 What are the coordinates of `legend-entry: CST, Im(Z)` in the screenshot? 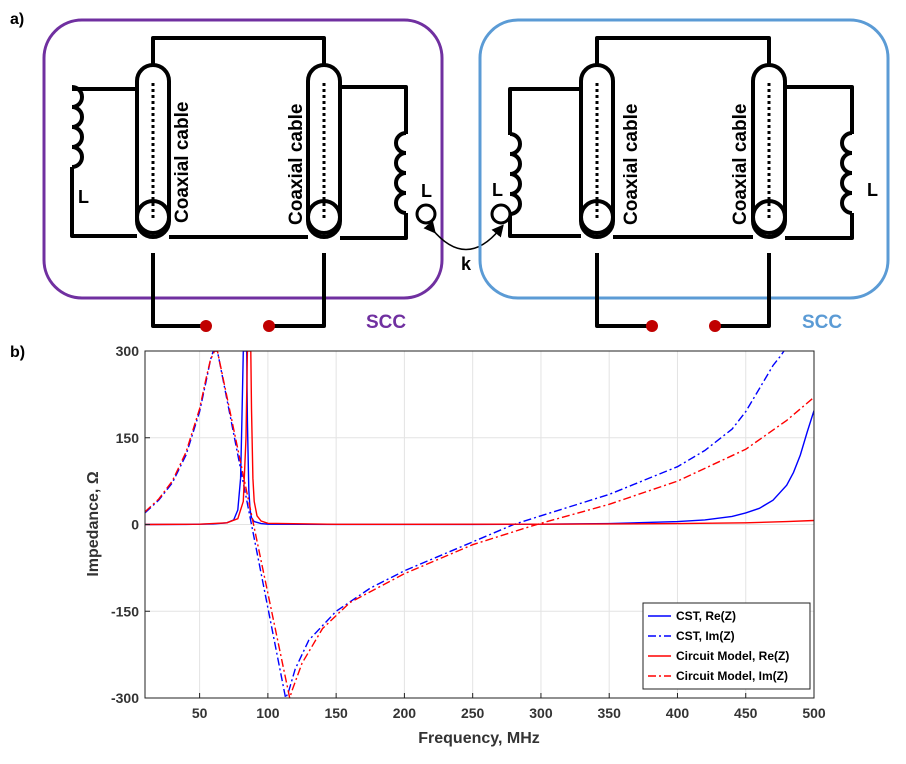 It's located at (705, 636).